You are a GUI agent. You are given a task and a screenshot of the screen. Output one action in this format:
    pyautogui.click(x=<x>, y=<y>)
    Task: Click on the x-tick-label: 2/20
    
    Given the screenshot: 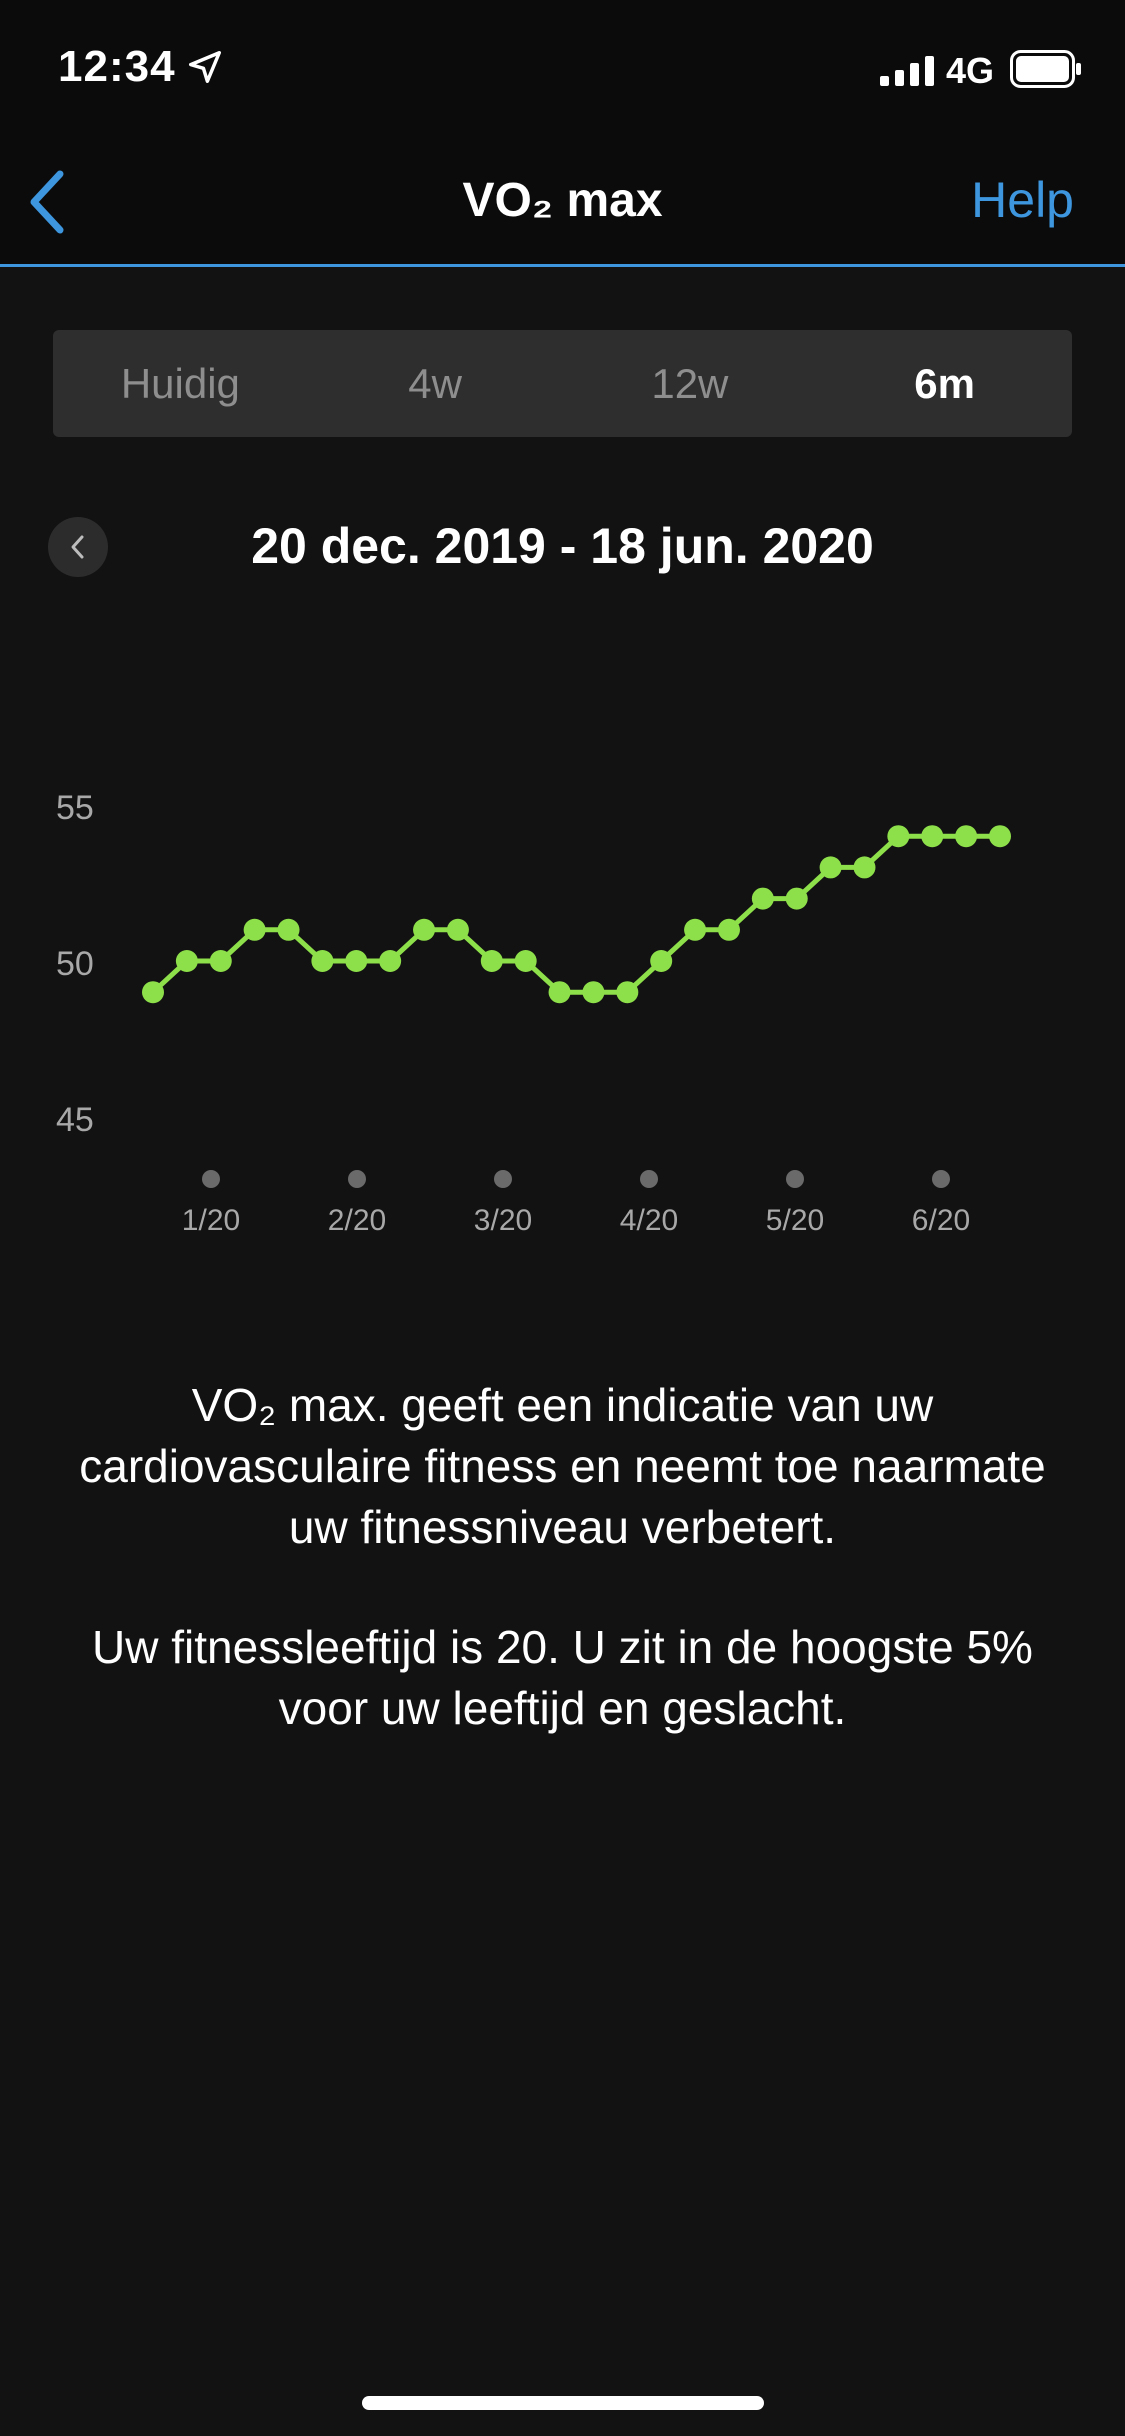 What is the action you would take?
    pyautogui.click(x=357, y=1220)
    